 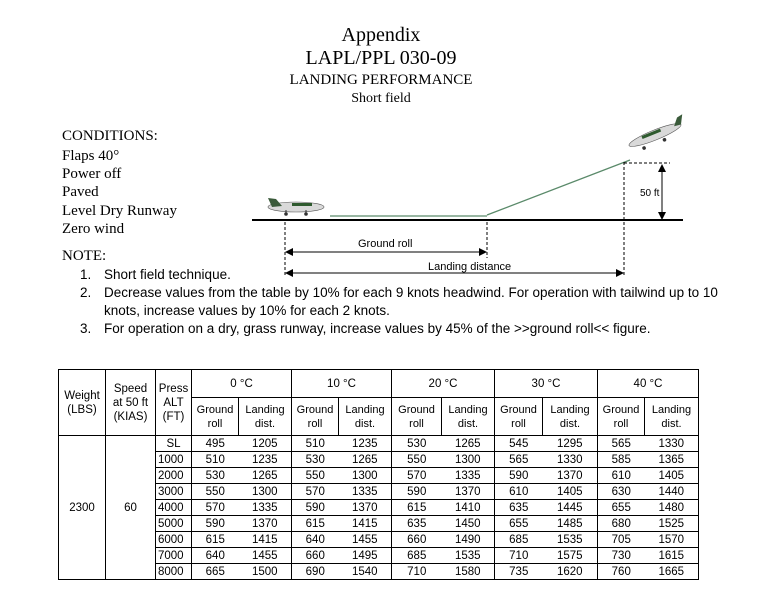 I want to click on ground-roll-cell: 635, so click(x=518, y=507).